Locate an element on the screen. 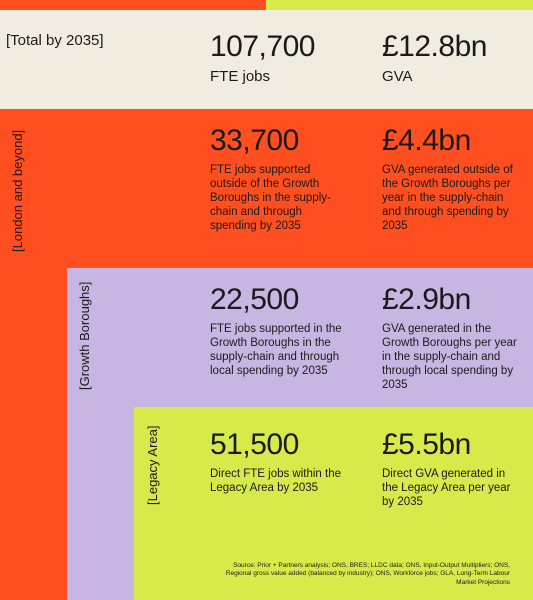 The height and width of the screenshot is (600, 533). legacy-jobs-value: 51,500 is located at coordinates (254, 444).